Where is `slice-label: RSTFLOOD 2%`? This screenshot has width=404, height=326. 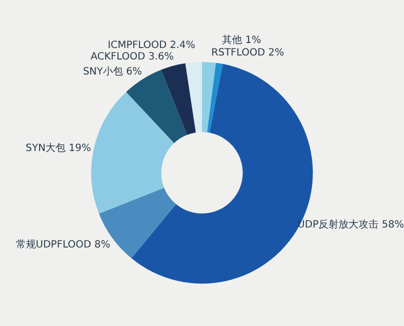
slice-label: RSTFLOOD 2% is located at coordinates (247, 53).